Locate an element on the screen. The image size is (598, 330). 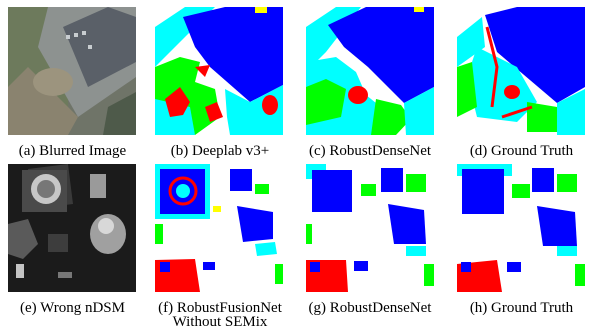
ndsm-height-map is located at coordinates (72, 228).